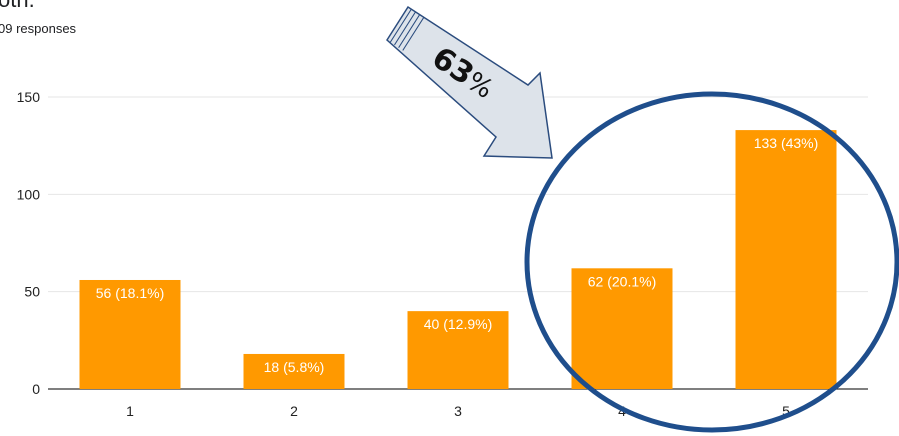 The width and height of the screenshot is (899, 436). What do you see at coordinates (29, 243) in the screenshot?
I see `y-axis-ticks: 0 50 100 150` at bounding box center [29, 243].